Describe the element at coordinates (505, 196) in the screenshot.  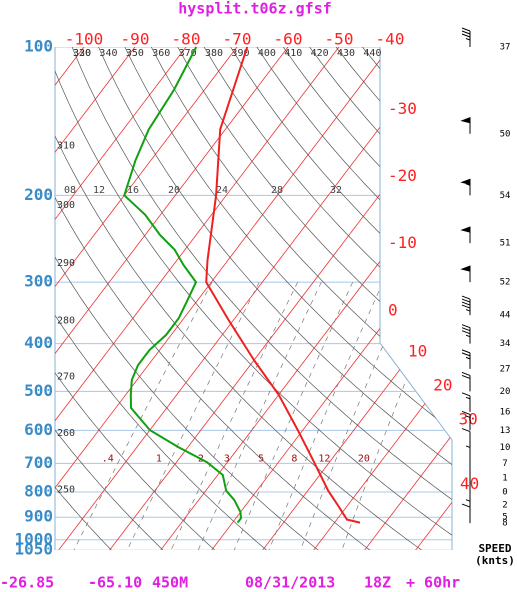
I see `wind-speed-label: 54` at that location.